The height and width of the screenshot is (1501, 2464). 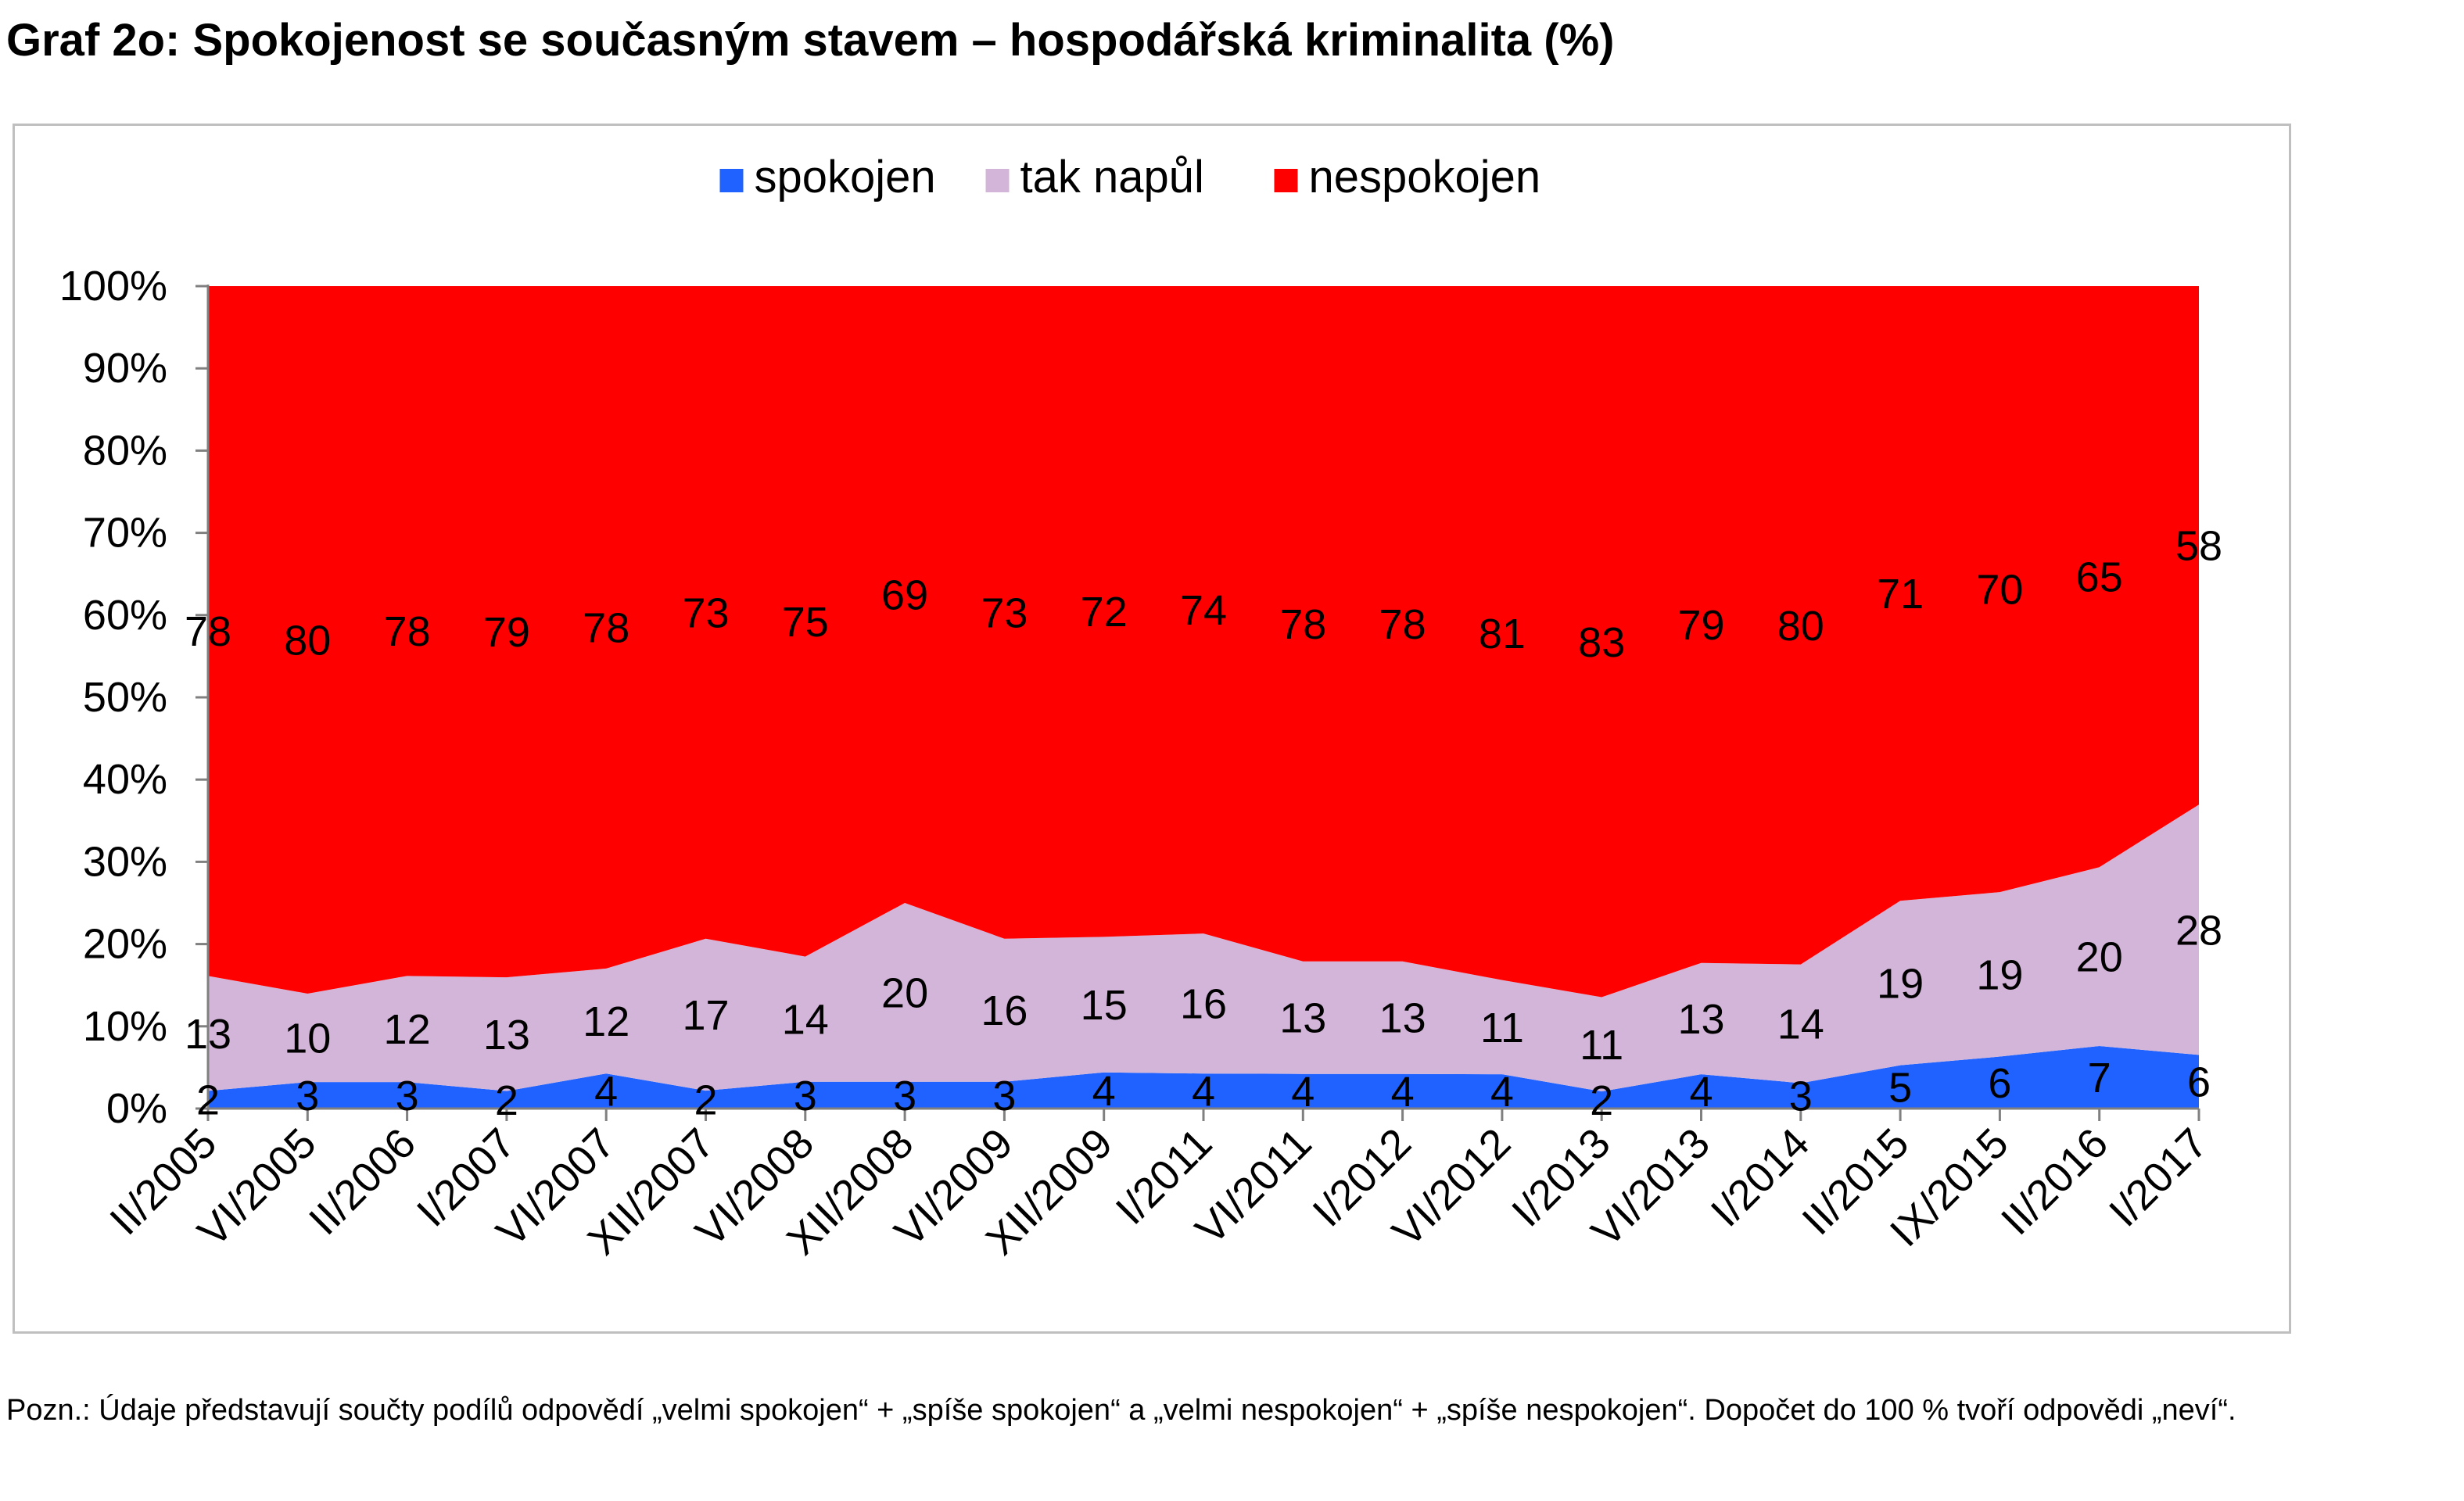 I want to click on data-label: 17, so click(x=705, y=1015).